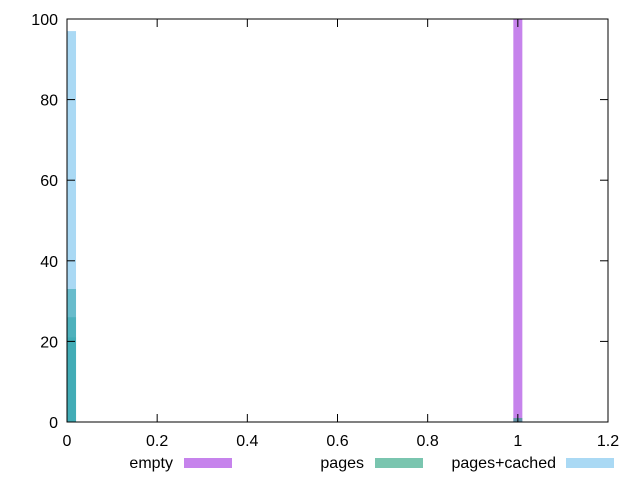  What do you see at coordinates (49, 262) in the screenshot?
I see `y-tick-label: 40` at bounding box center [49, 262].